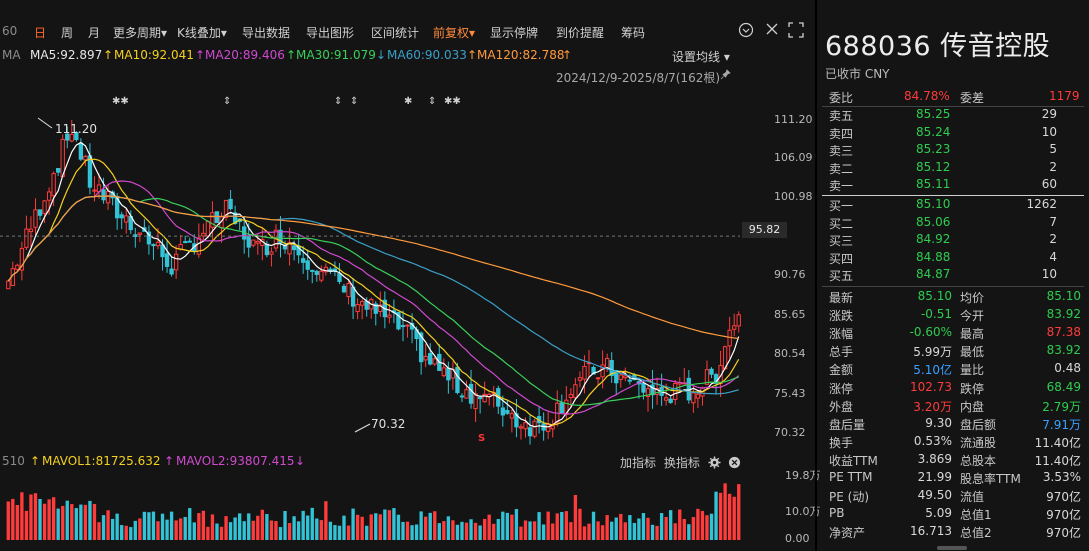  Describe the element at coordinates (266, 33) in the screenshot. I see `export-data-button: 导出数据` at that location.